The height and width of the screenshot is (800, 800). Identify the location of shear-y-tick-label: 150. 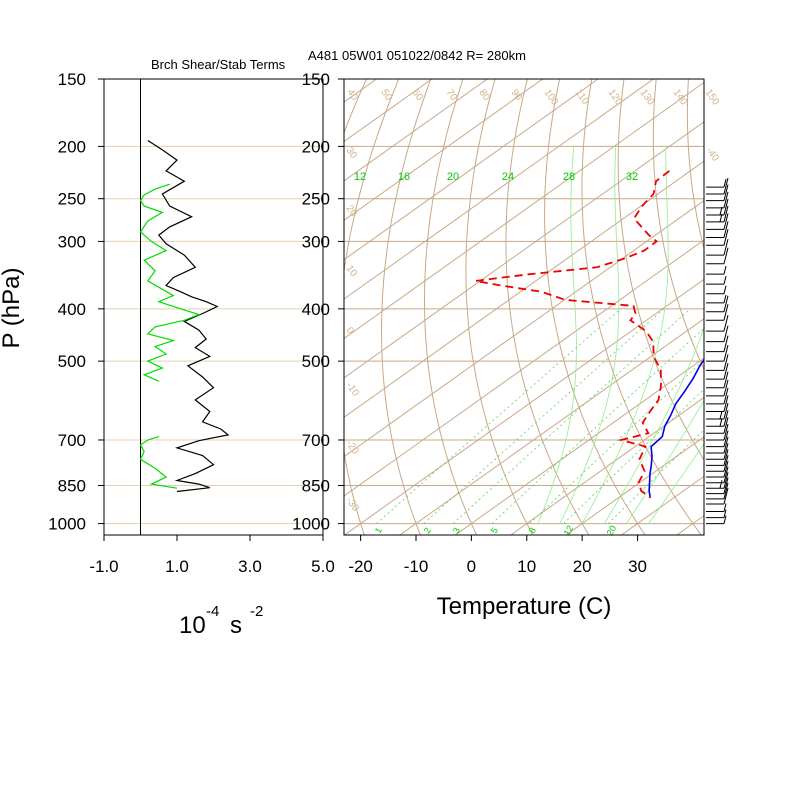
(72, 79).